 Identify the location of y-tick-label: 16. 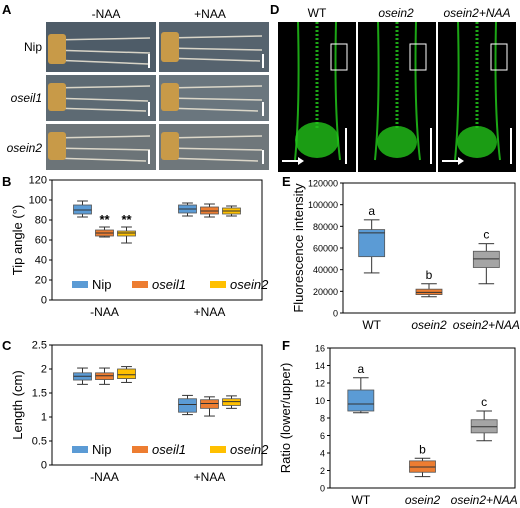
(320, 349).